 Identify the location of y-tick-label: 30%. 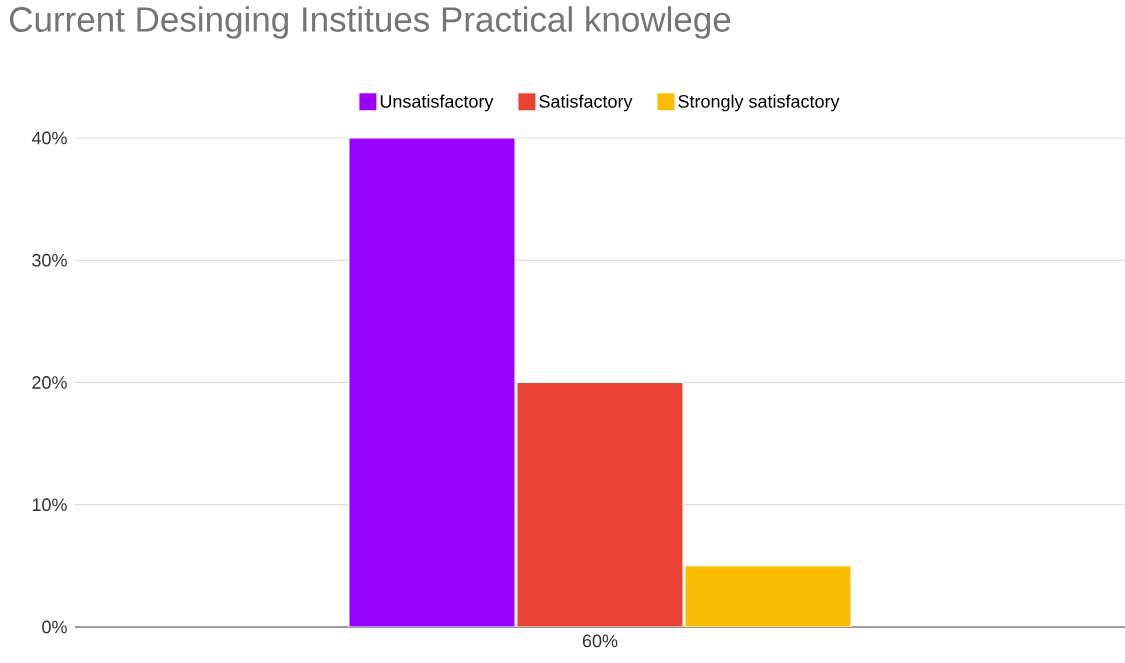
(49, 260).